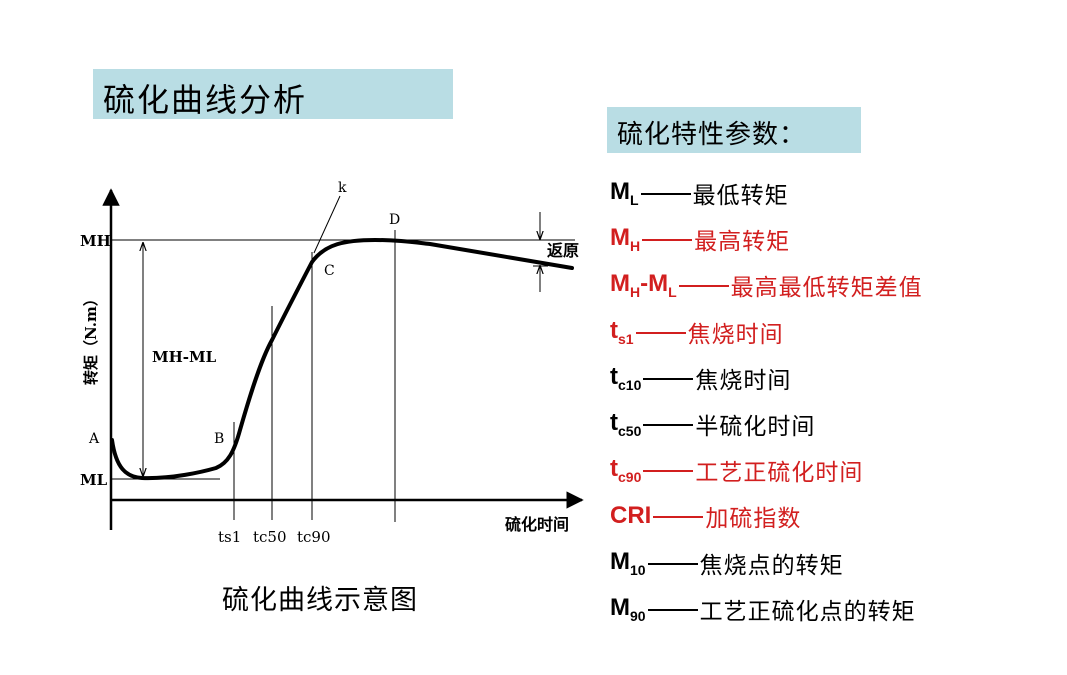 This screenshot has height=675, width=1067. What do you see at coordinates (755, 427) in the screenshot?
I see `param-description: 半硫化时间` at bounding box center [755, 427].